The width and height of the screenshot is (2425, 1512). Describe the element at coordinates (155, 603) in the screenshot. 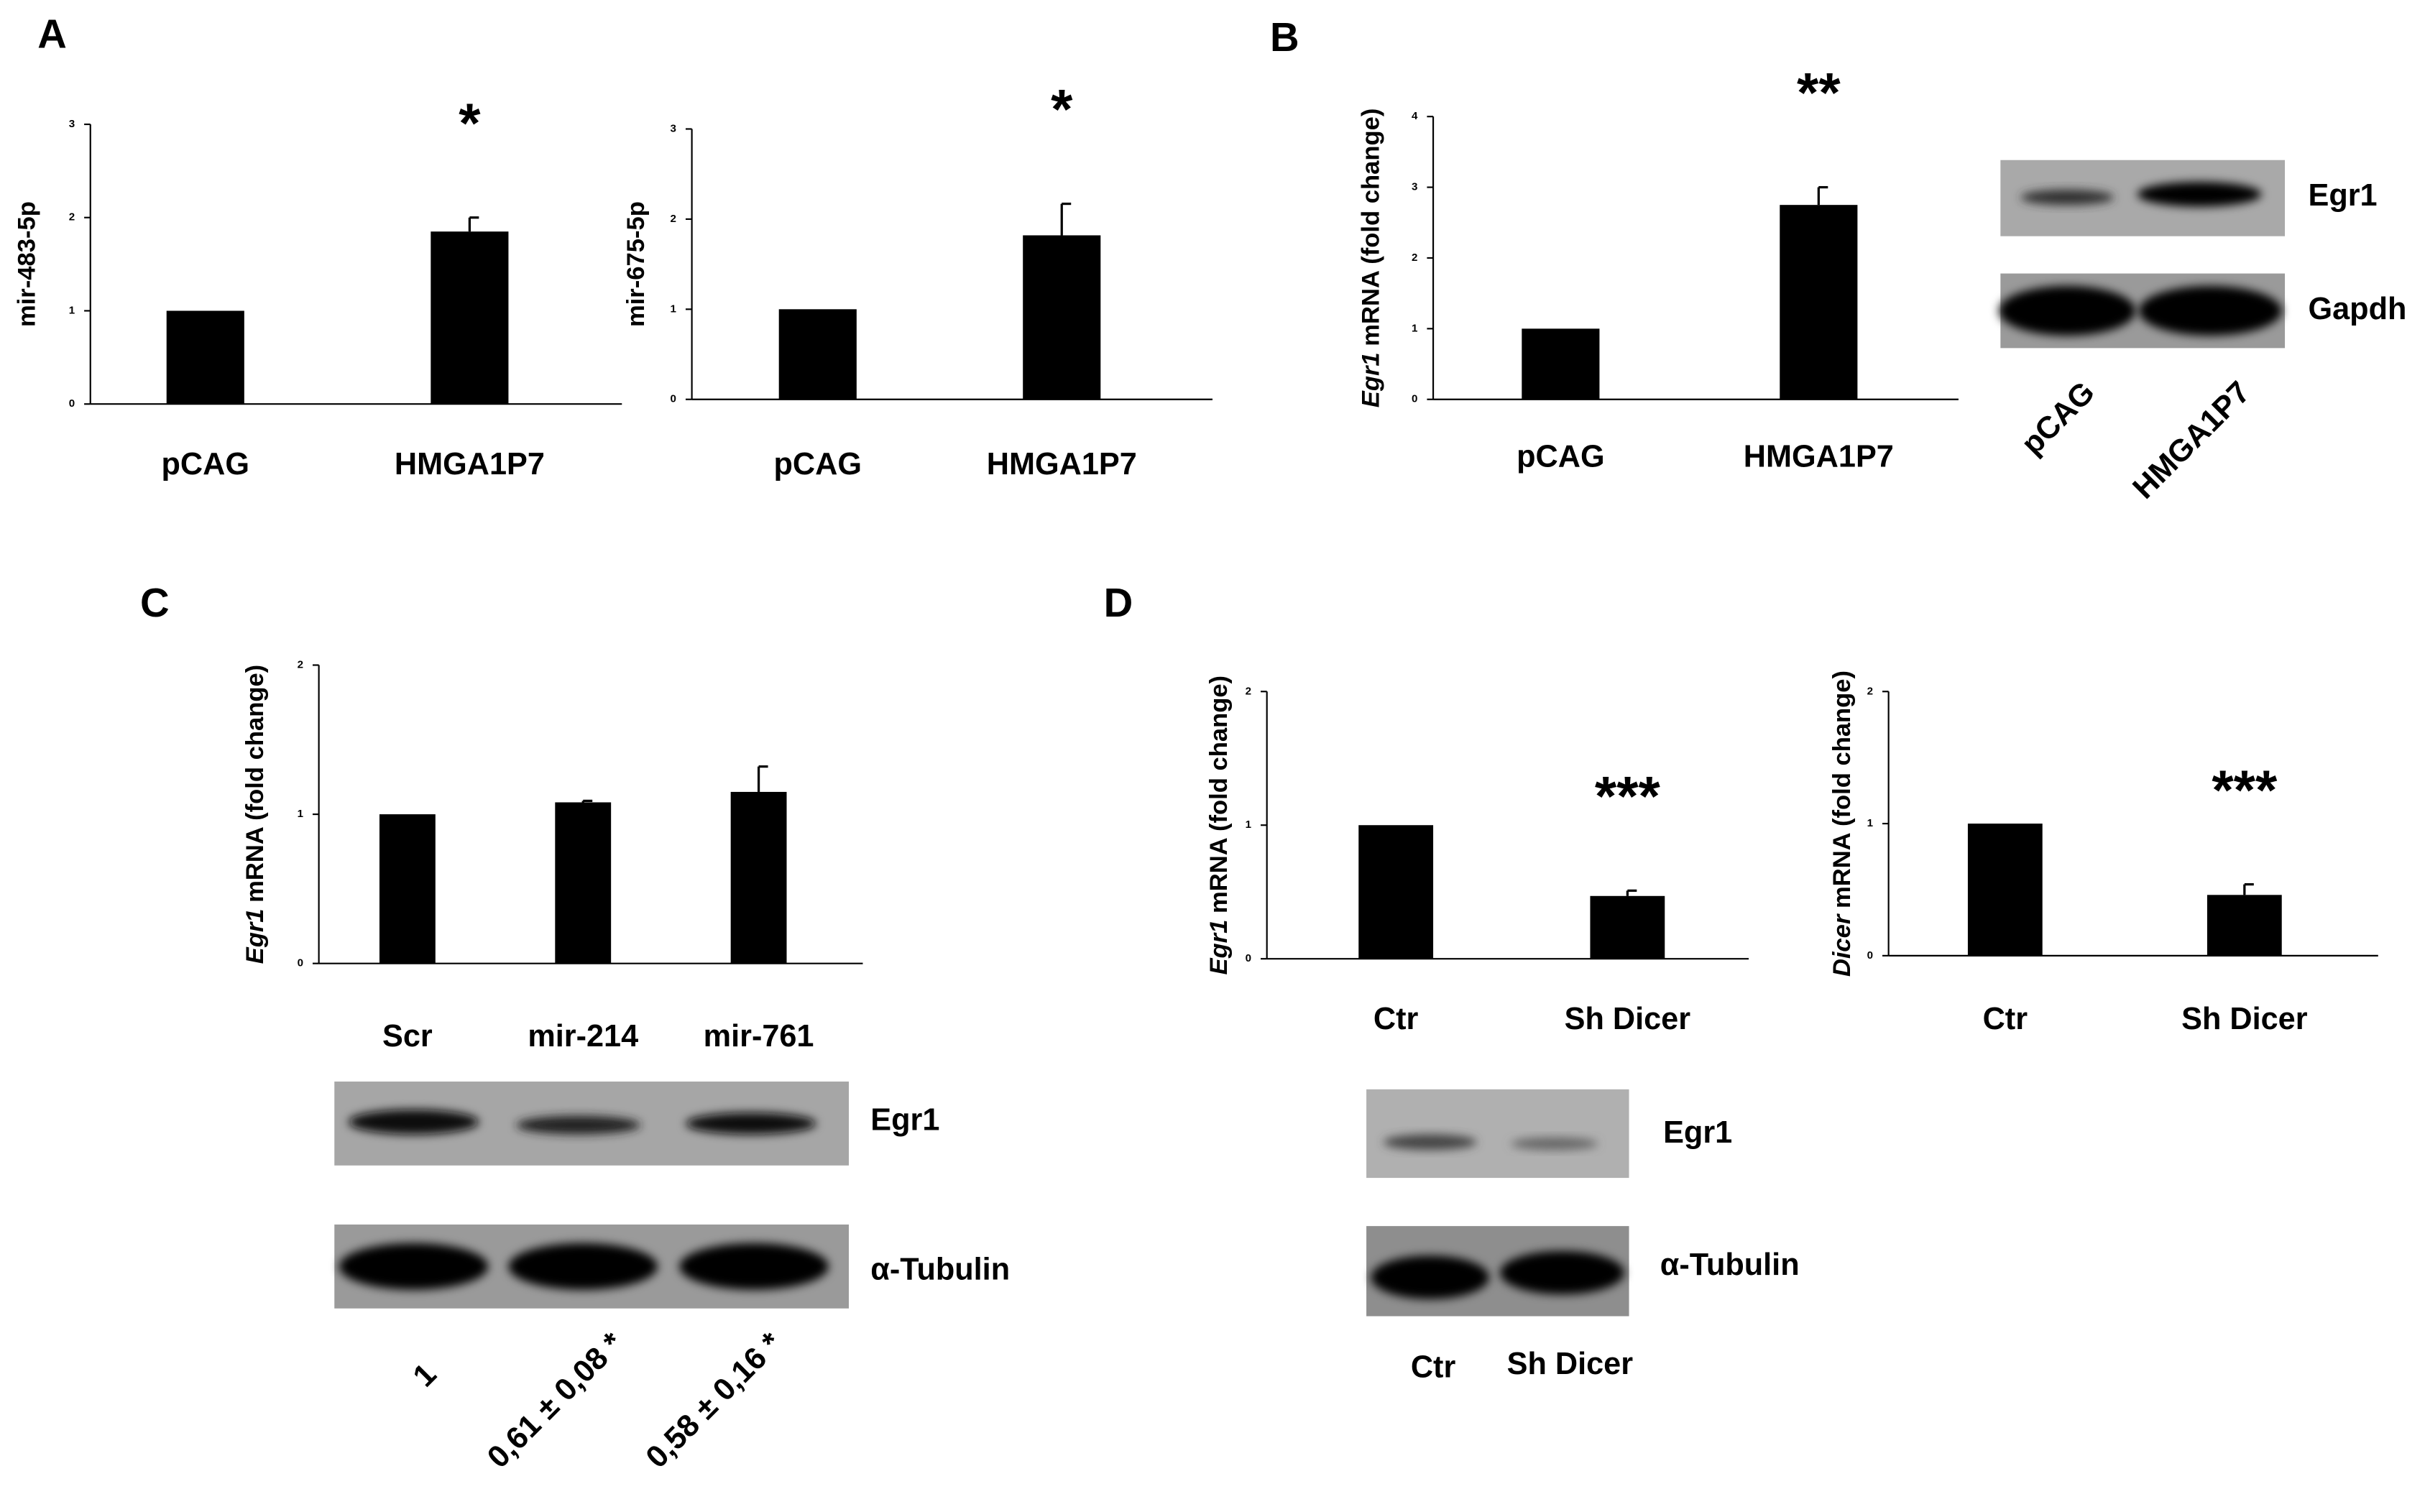

I see `panel-label: C` at that location.